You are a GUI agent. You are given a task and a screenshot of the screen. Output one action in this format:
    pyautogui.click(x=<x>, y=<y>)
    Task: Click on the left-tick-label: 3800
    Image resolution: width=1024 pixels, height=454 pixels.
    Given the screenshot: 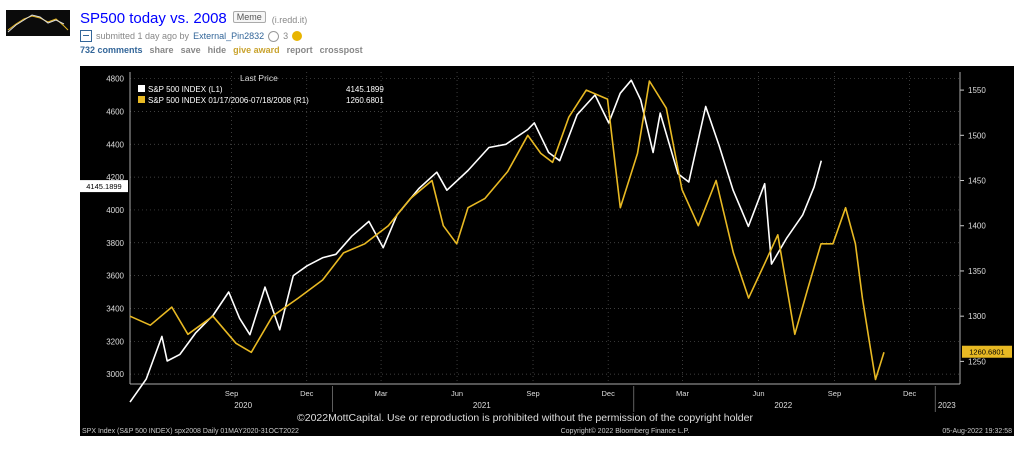 What is the action you would take?
    pyautogui.click(x=115, y=243)
    